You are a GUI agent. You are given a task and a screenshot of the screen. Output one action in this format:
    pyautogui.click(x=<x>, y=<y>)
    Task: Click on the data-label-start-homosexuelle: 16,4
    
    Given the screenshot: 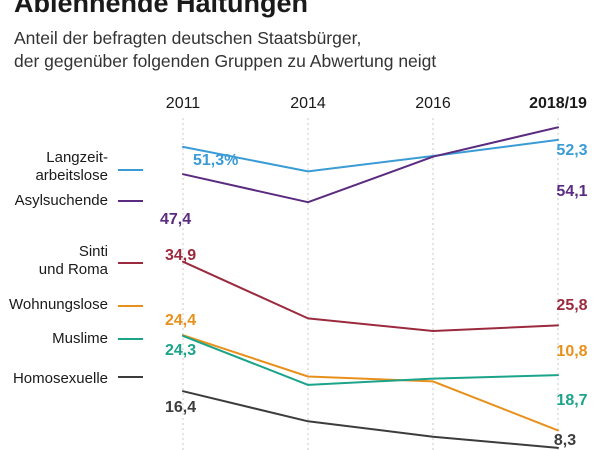 What is the action you would take?
    pyautogui.click(x=180, y=407)
    